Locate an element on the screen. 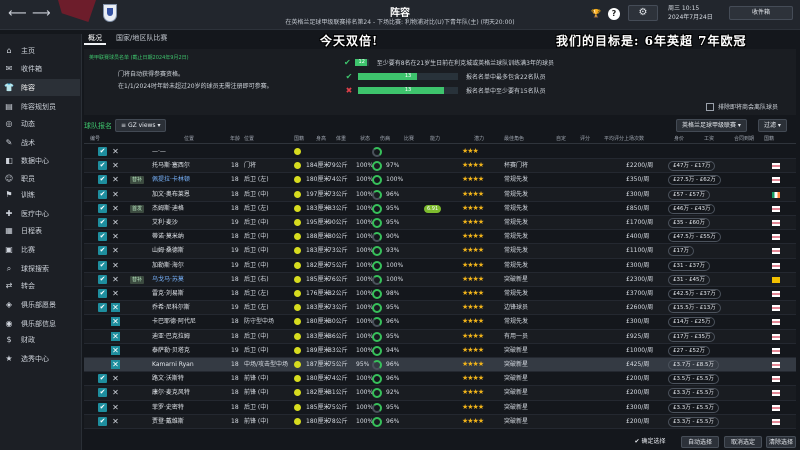  column-header: 评分 is located at coordinates (585, 139).